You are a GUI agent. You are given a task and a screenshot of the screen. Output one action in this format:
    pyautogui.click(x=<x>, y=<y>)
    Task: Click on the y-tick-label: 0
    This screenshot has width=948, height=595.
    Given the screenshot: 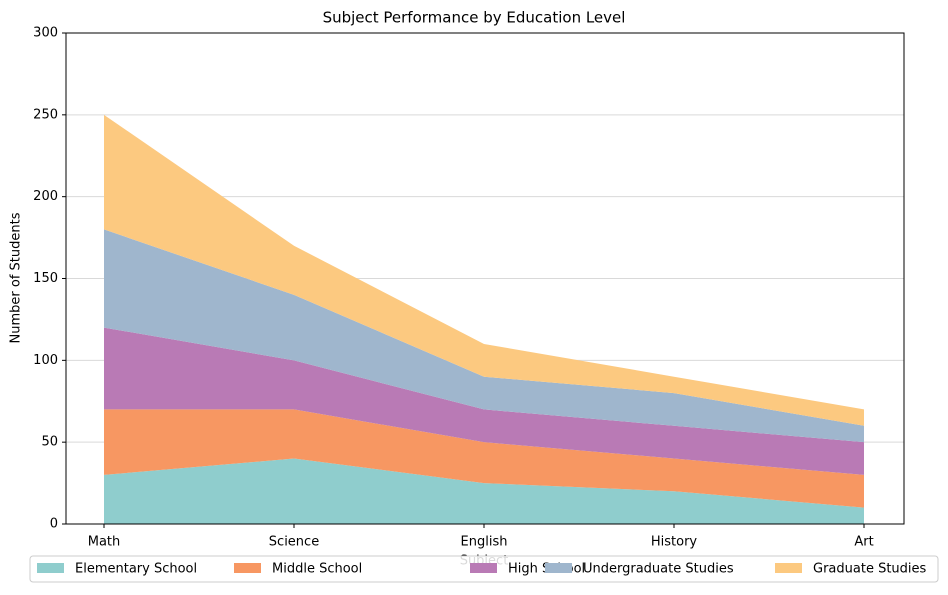 What is the action you would take?
    pyautogui.click(x=54, y=524)
    